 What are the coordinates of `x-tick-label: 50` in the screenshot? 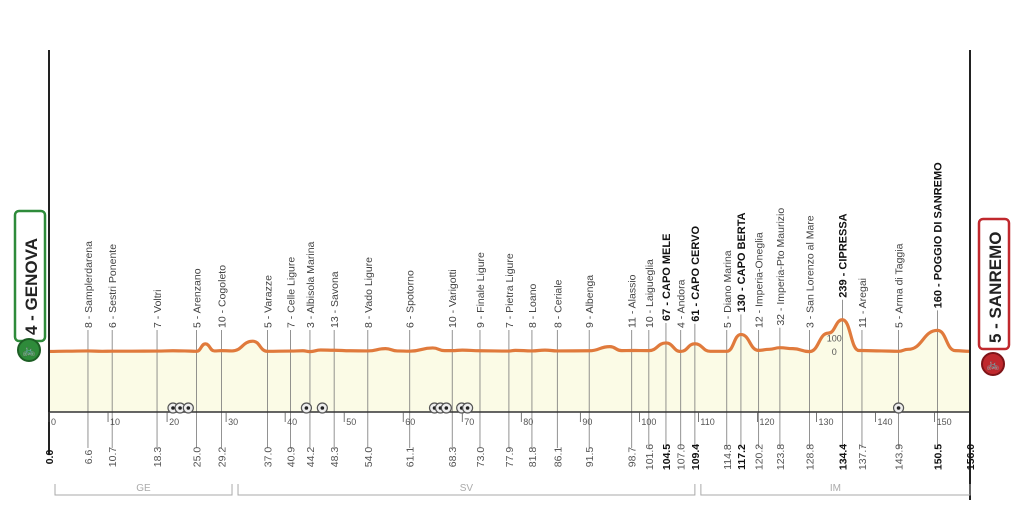 It's located at (351, 422).